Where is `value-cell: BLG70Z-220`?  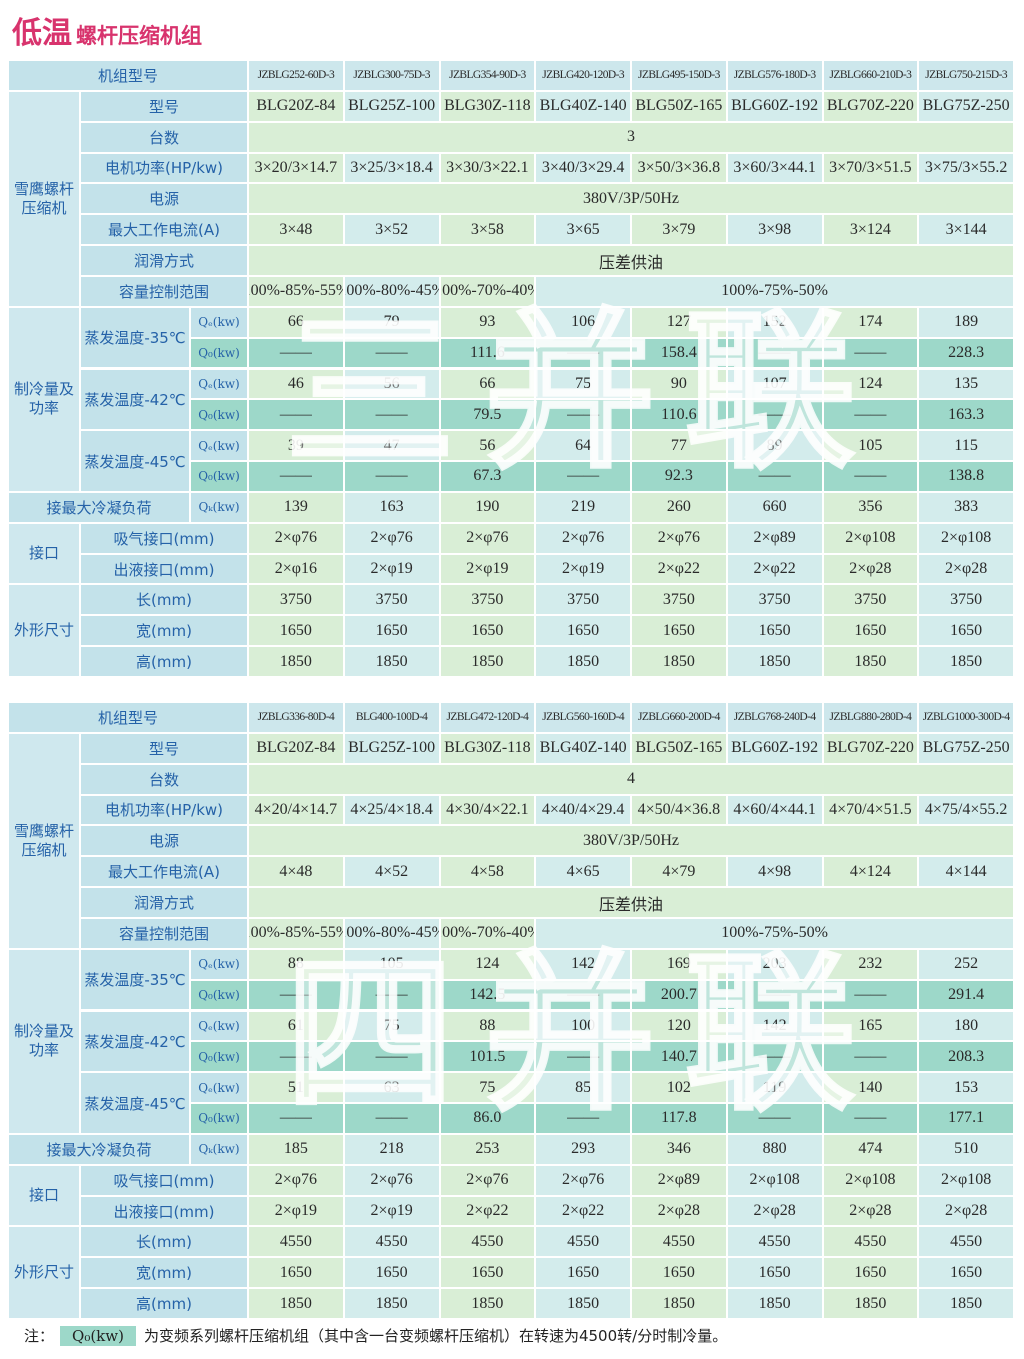 value-cell: BLG70Z-220 is located at coordinates (870, 106).